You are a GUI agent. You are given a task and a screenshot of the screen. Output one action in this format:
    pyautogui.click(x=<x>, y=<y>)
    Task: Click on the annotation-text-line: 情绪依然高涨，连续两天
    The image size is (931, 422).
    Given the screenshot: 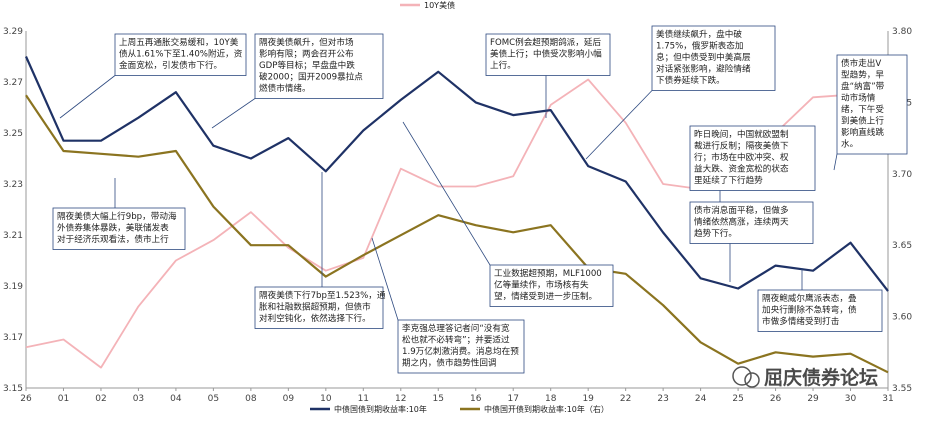 What is the action you would take?
    pyautogui.click(x=741, y=222)
    